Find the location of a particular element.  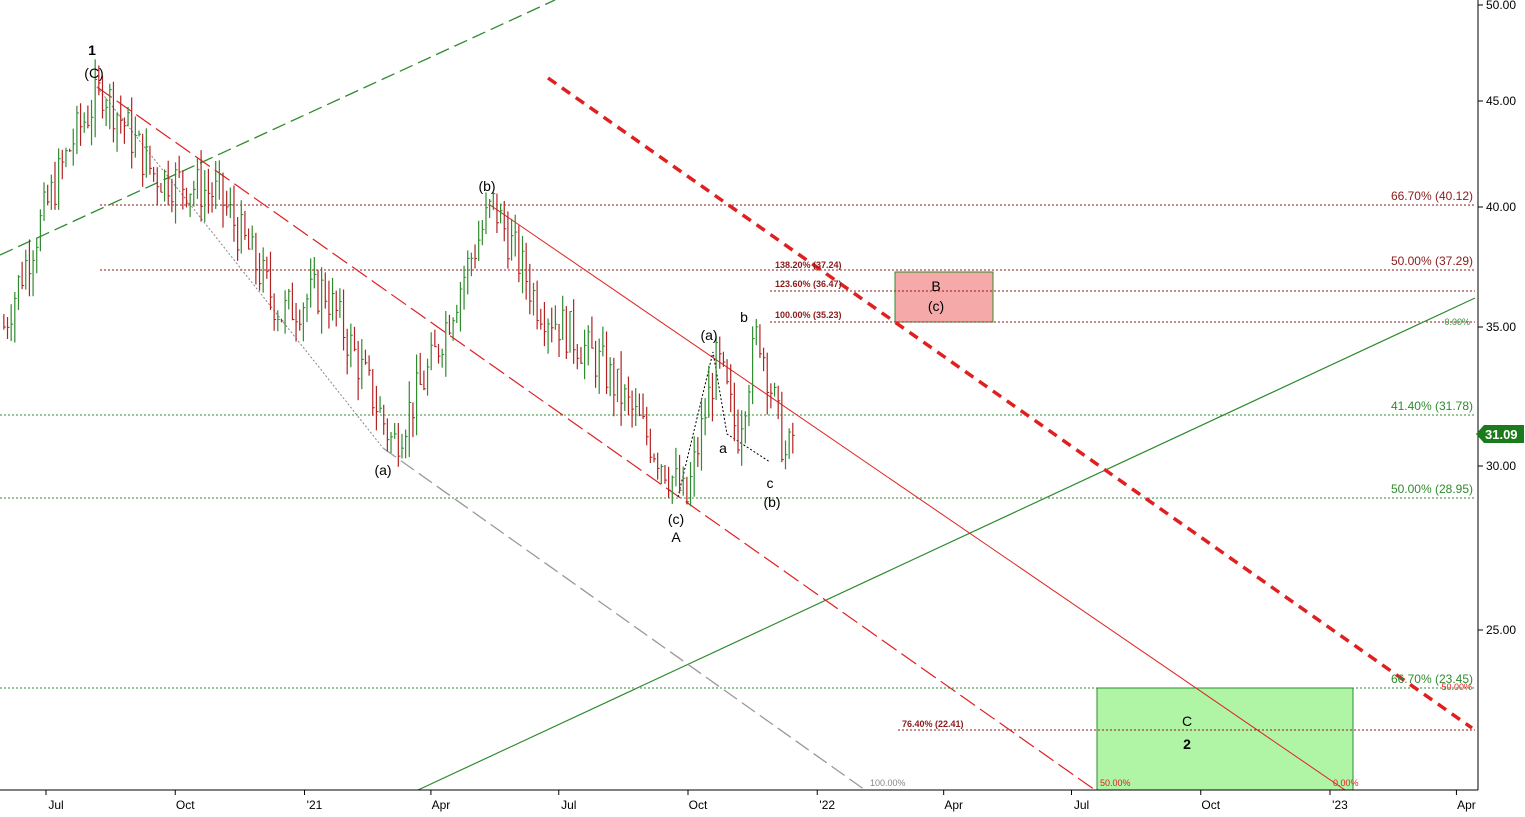

wave-label-a-2021: (a) is located at coordinates (382, 470).